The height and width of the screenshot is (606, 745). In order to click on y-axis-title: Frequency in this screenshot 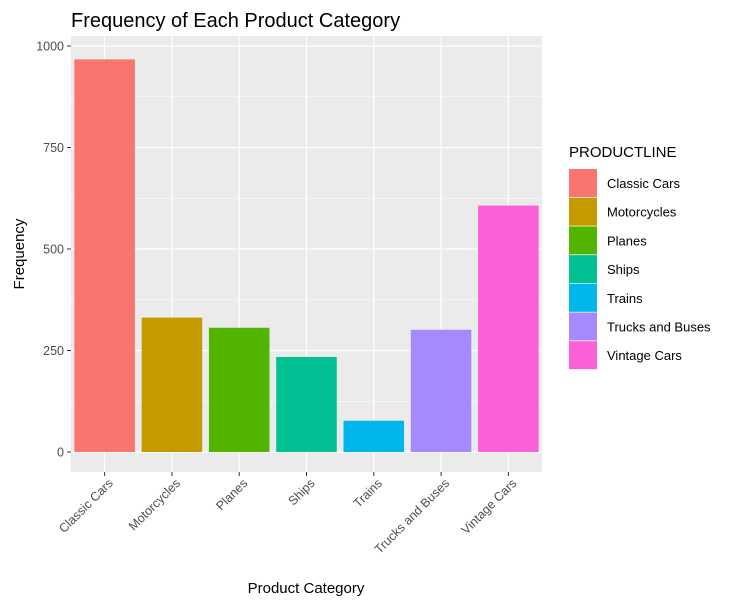, I will do `click(19, 253)`.